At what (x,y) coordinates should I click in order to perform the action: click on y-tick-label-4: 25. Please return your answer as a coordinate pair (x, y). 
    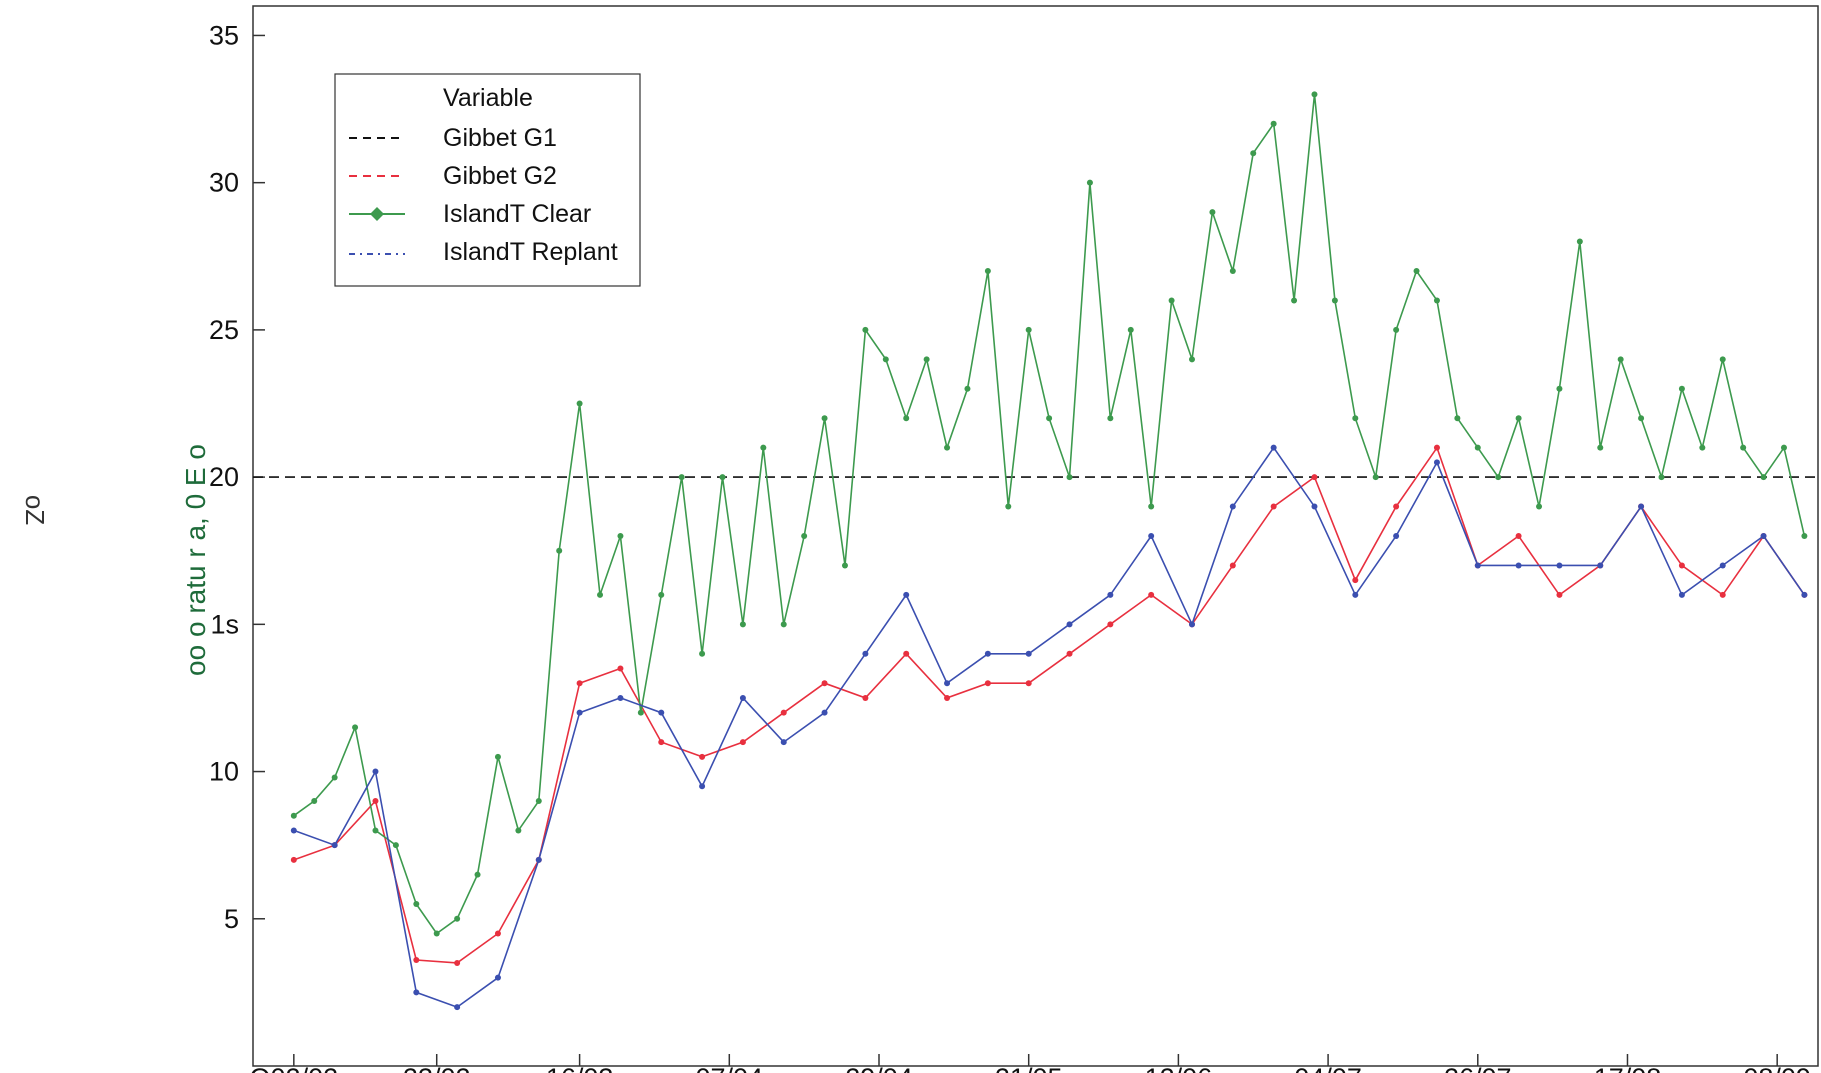
    Looking at the image, I should click on (224, 330).